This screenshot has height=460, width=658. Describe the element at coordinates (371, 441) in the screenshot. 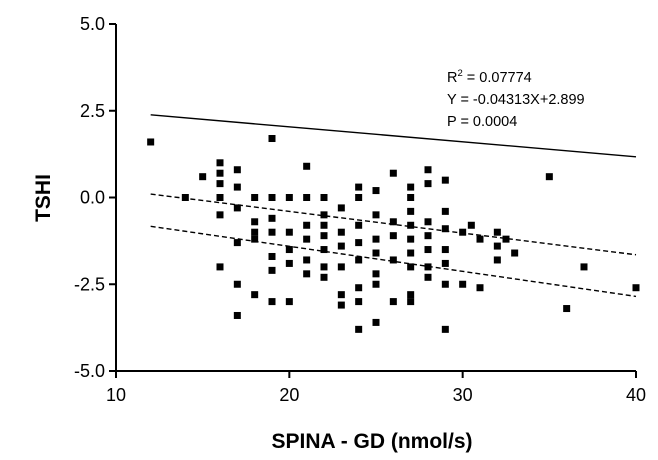

I see `x-axis-title: SPINA - GD (nmol/s)` at that location.